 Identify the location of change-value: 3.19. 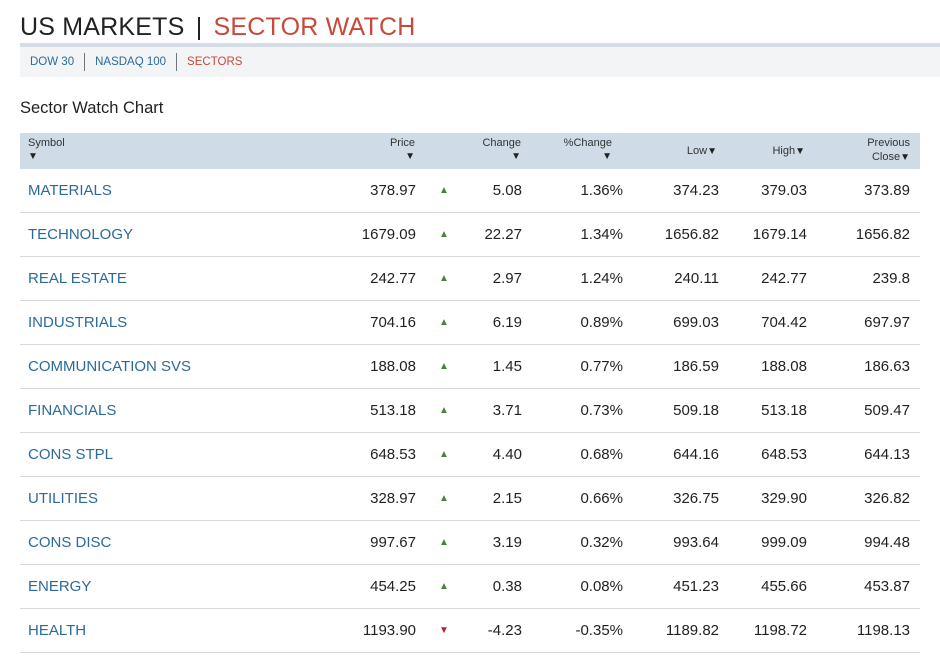
(507, 542).